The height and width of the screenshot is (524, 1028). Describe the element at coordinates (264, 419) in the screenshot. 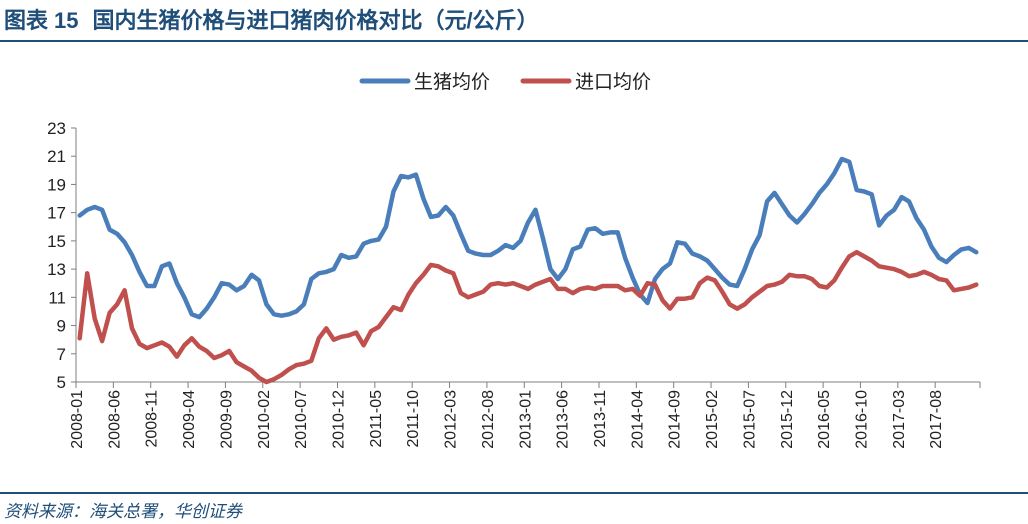

I see `x-tick-label: 2010-02` at that location.